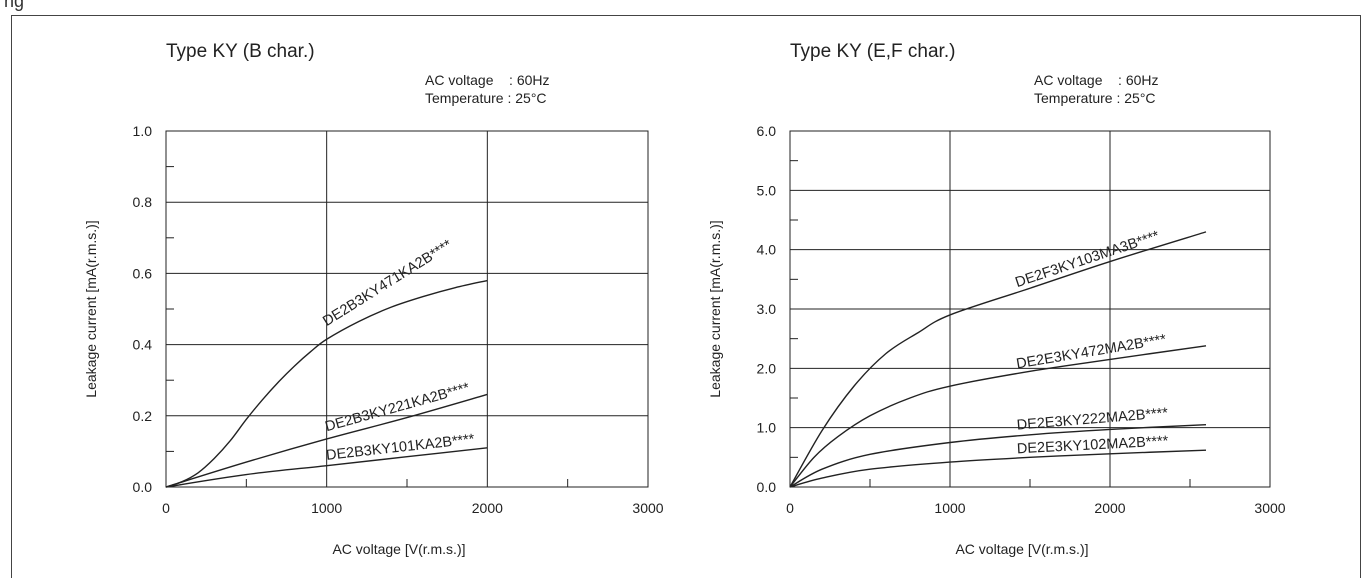 The height and width of the screenshot is (583, 1371). What do you see at coordinates (397, 407) in the screenshot?
I see `series-label: DE2B3KY221KA2B****` at bounding box center [397, 407].